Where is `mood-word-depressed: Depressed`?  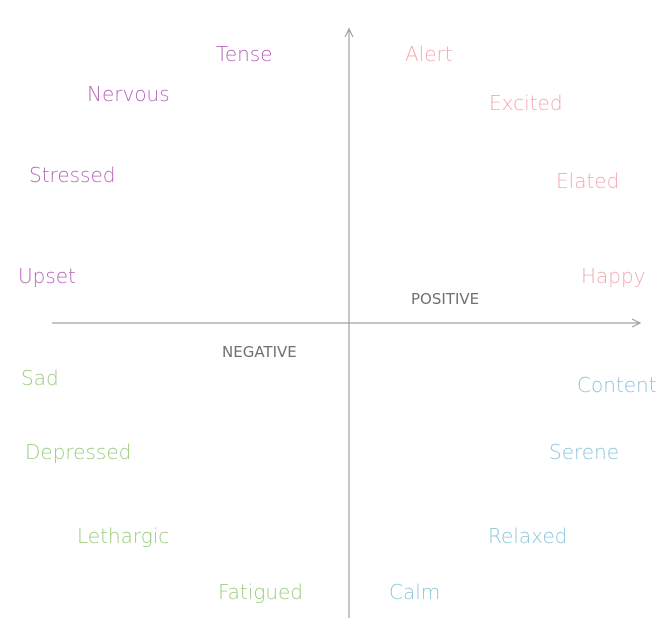
mood-word-depressed: Depressed is located at coordinates (78, 452).